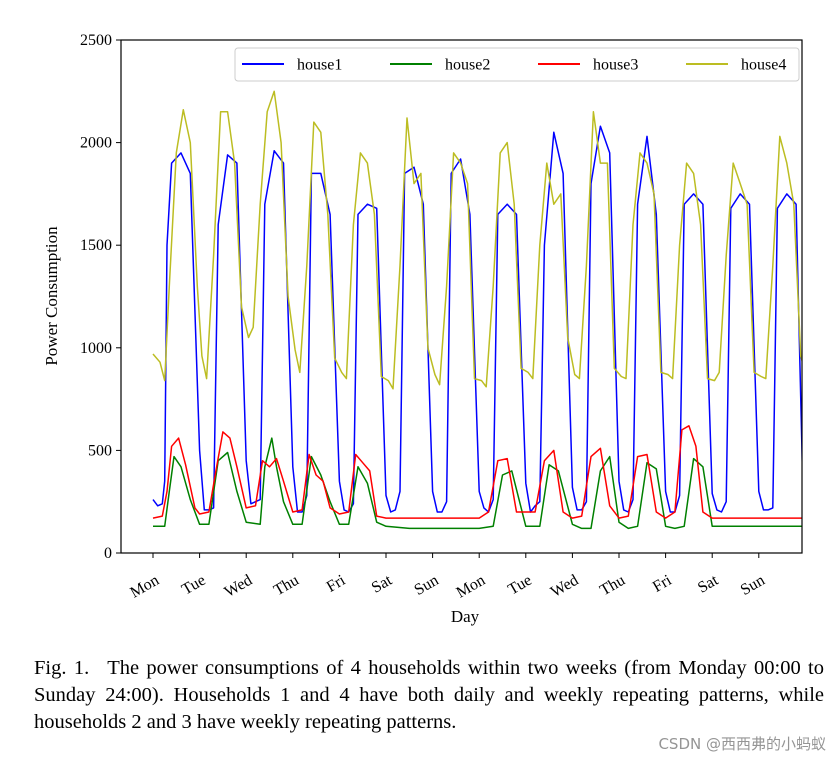 This screenshot has width=838, height=760. I want to click on legend-box, so click(517, 64).